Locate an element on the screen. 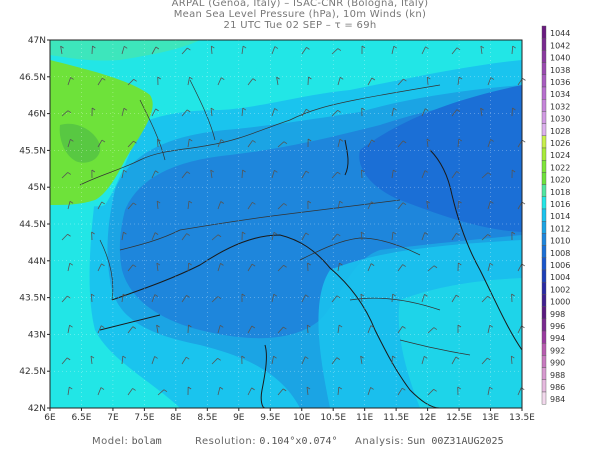  footer-analysis: Analysis: Sun 00Z31AUG2025 is located at coordinates (429, 441).